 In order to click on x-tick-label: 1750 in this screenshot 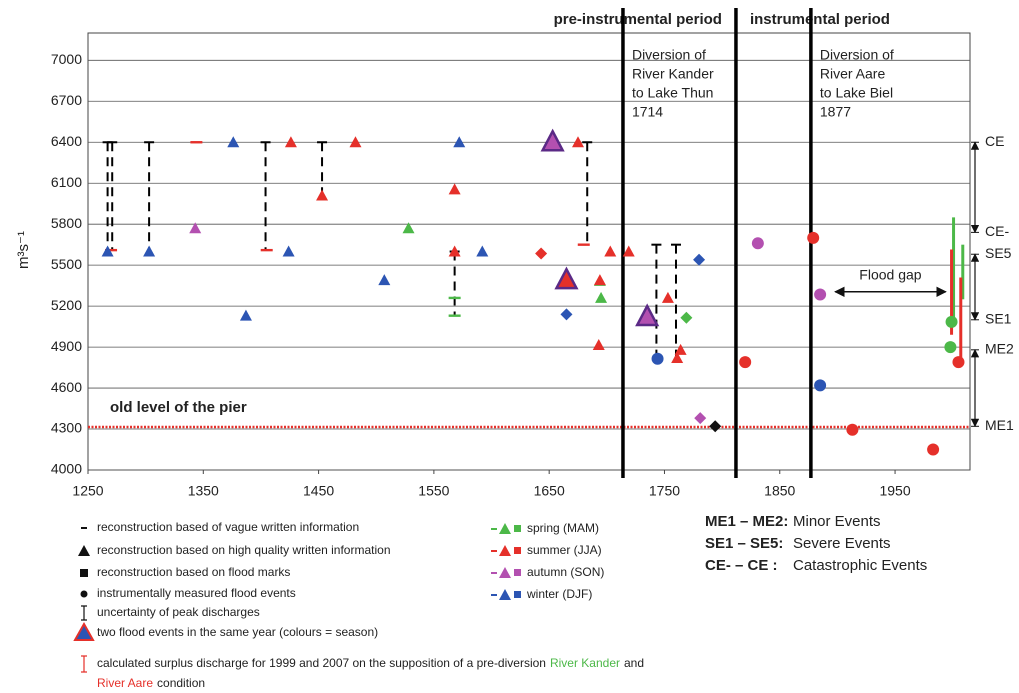, I will do `click(664, 491)`.